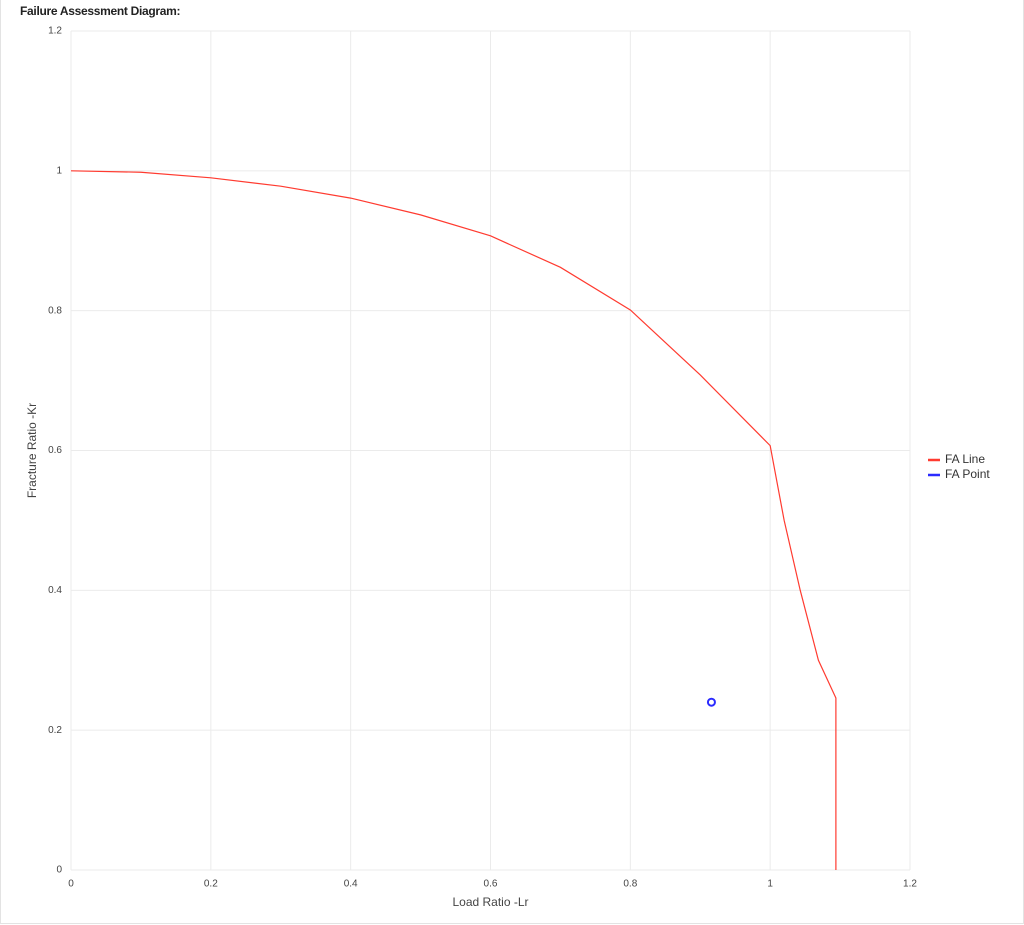 This screenshot has width=1024, height=925. I want to click on chart-title: Failure Assessment Diagram:, so click(100, 11).